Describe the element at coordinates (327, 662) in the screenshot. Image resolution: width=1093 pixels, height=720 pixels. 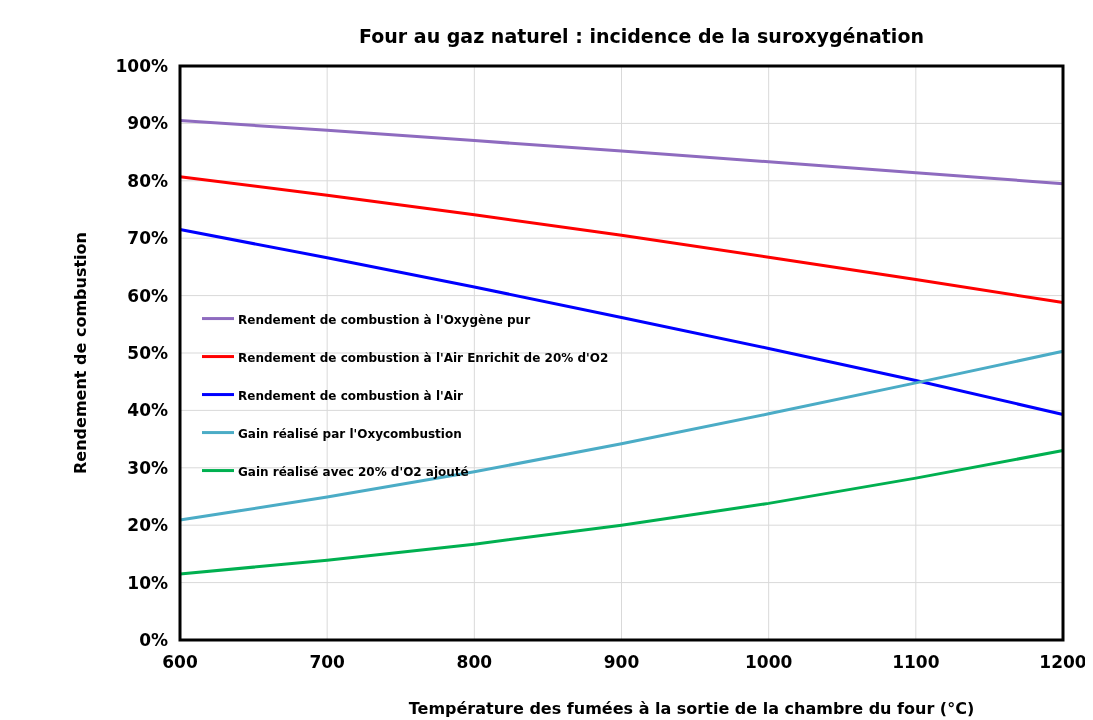
I see `x-tick-label: 700` at that location.